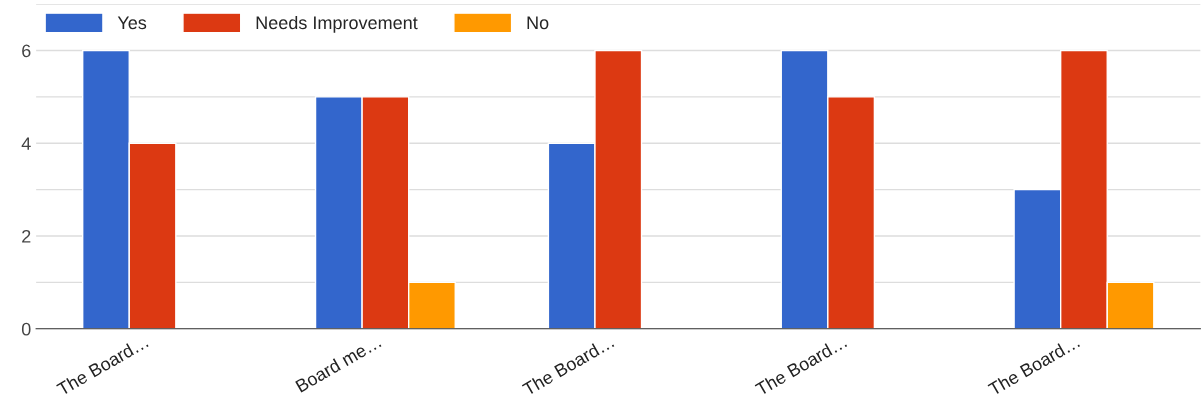  What do you see at coordinates (337, 24) in the screenshot?
I see `legend-label: Needs Improvement` at bounding box center [337, 24].